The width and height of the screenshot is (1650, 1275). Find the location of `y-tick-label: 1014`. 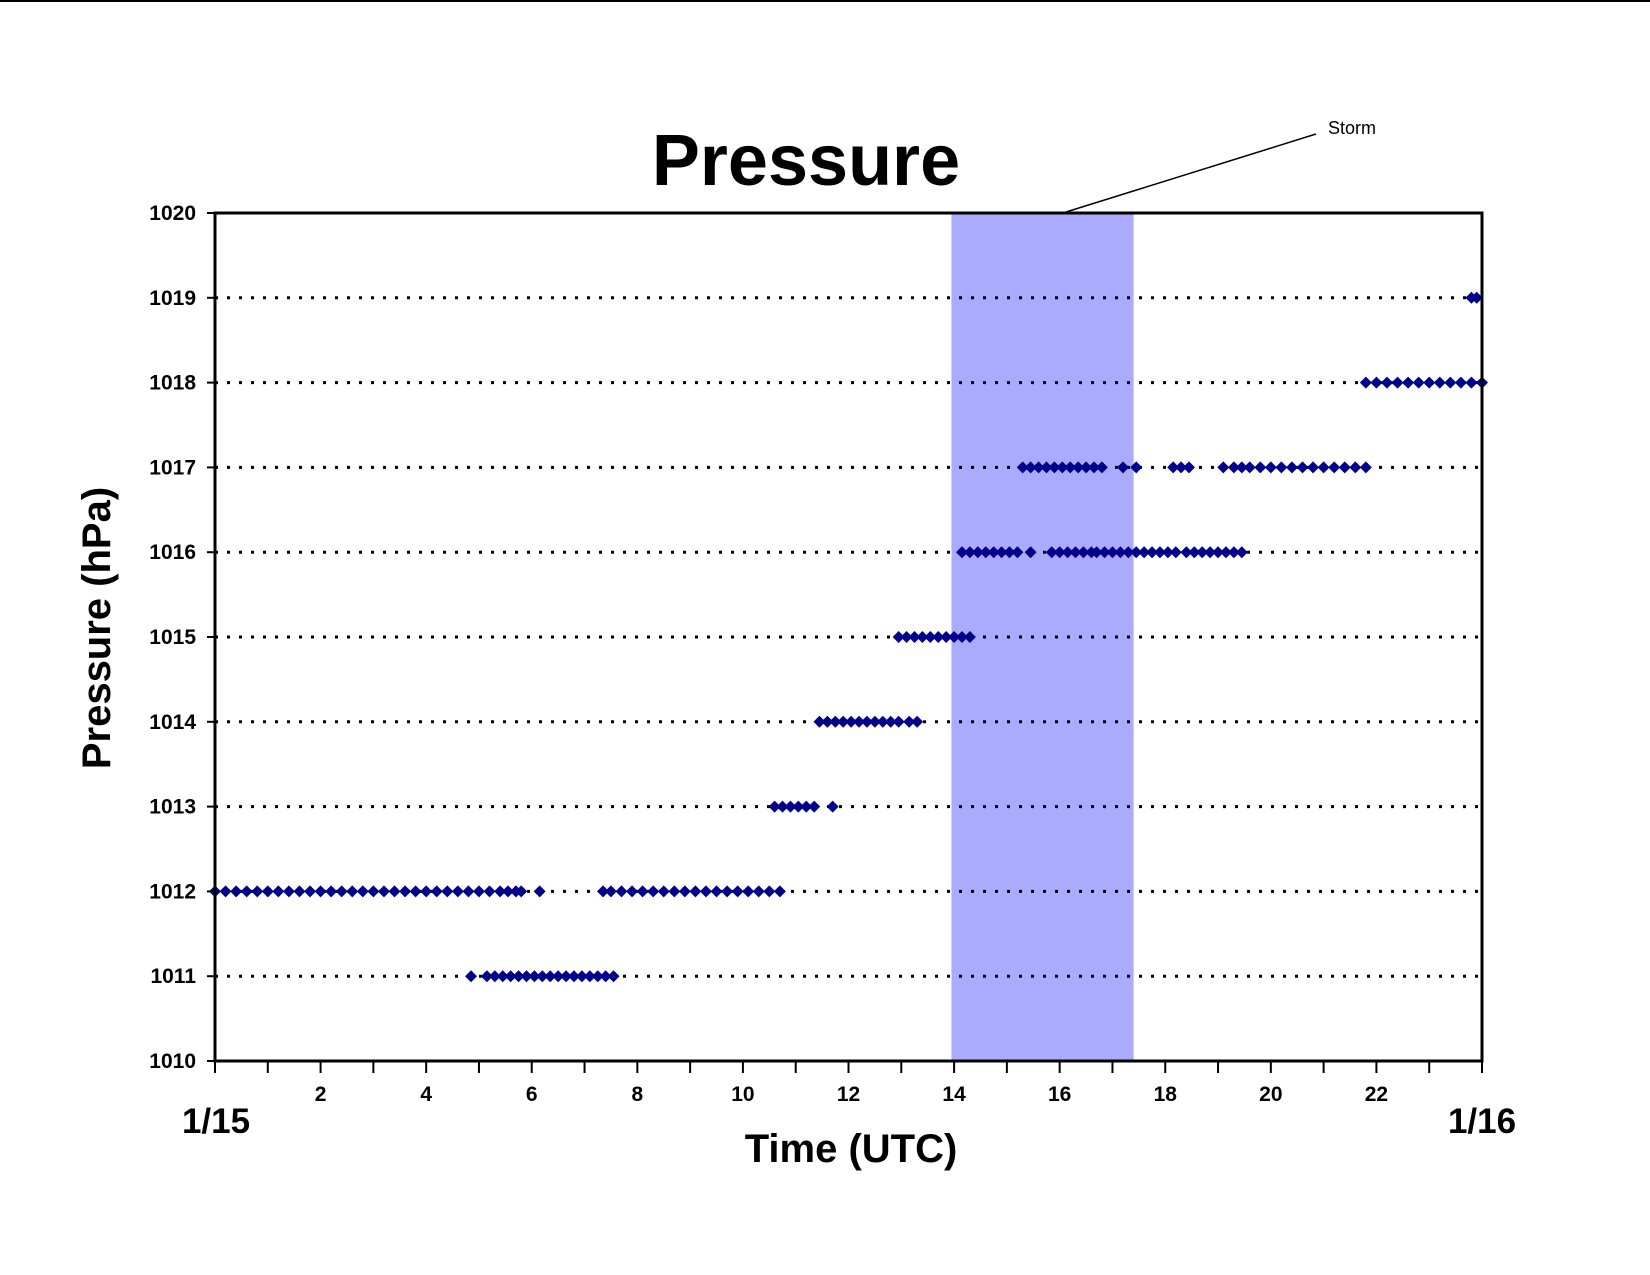

y-tick-label: 1014 is located at coordinates (172, 722).